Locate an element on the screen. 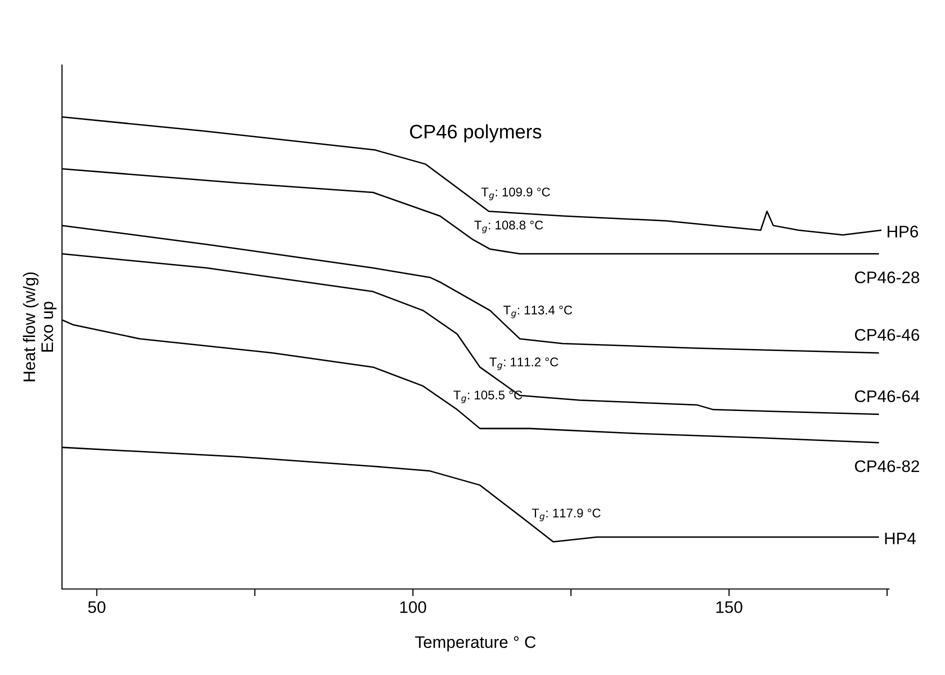 This screenshot has width=945, height=675. x-tick-label: 100 is located at coordinates (413, 607).